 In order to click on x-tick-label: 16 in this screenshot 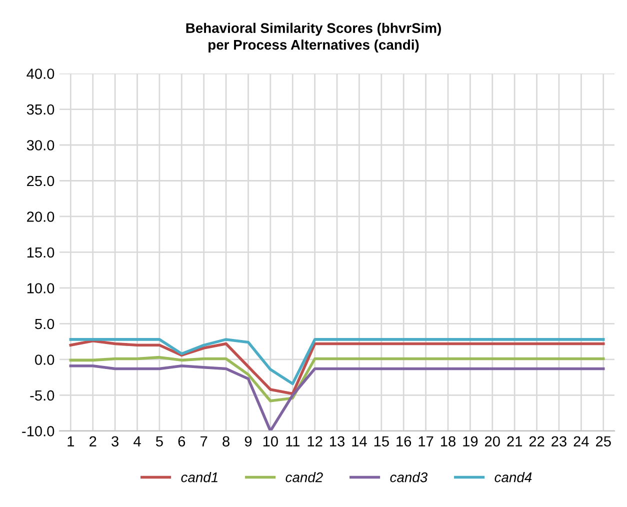, I will do `click(404, 441)`.